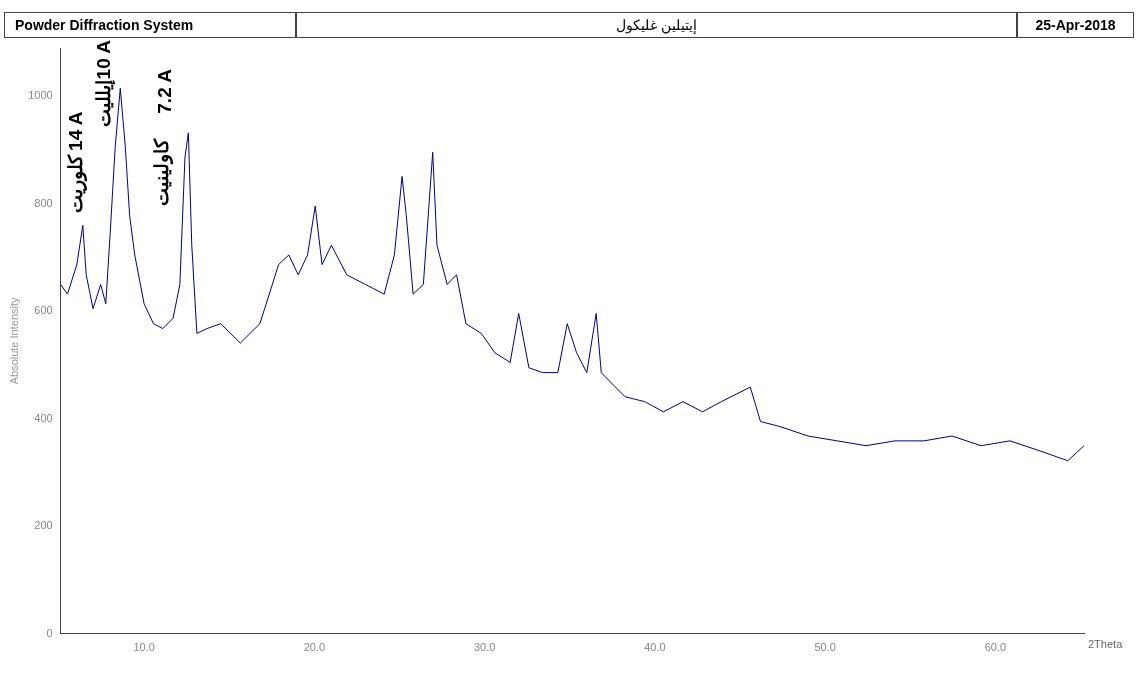  What do you see at coordinates (49, 632) in the screenshot?
I see `y-tick-label: 0` at bounding box center [49, 632].